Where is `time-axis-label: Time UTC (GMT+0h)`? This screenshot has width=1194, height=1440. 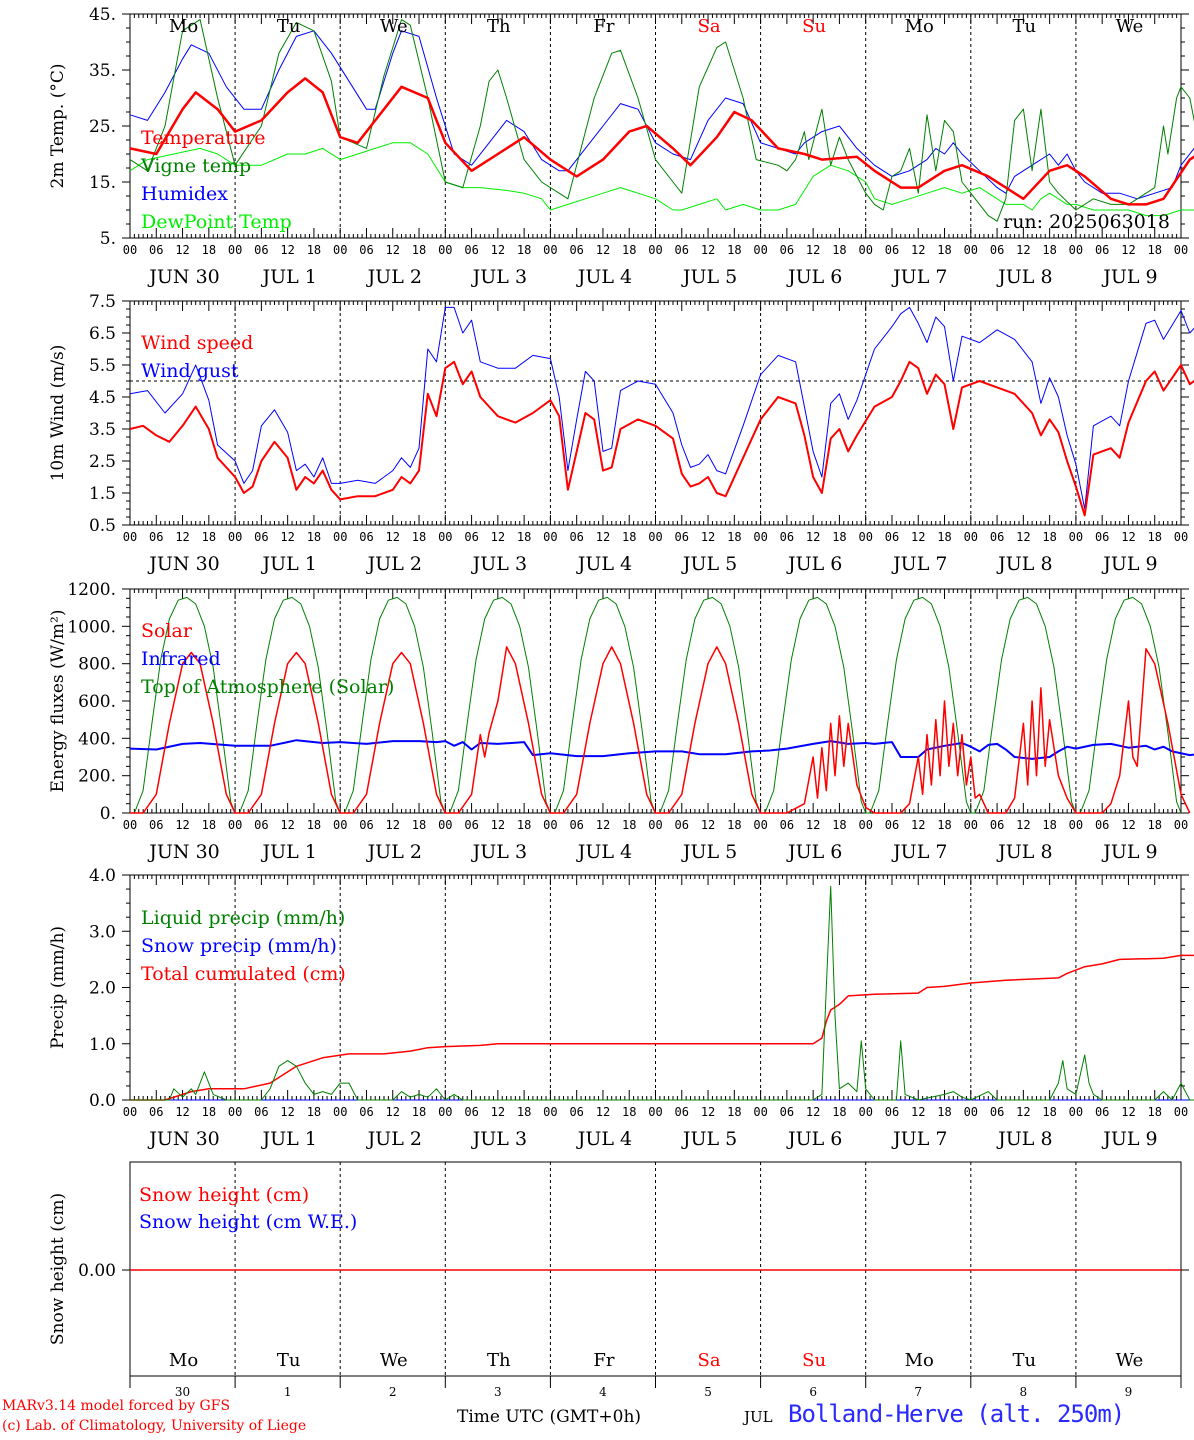 time-axis-label: Time UTC (GMT+0h) is located at coordinates (549, 1417).